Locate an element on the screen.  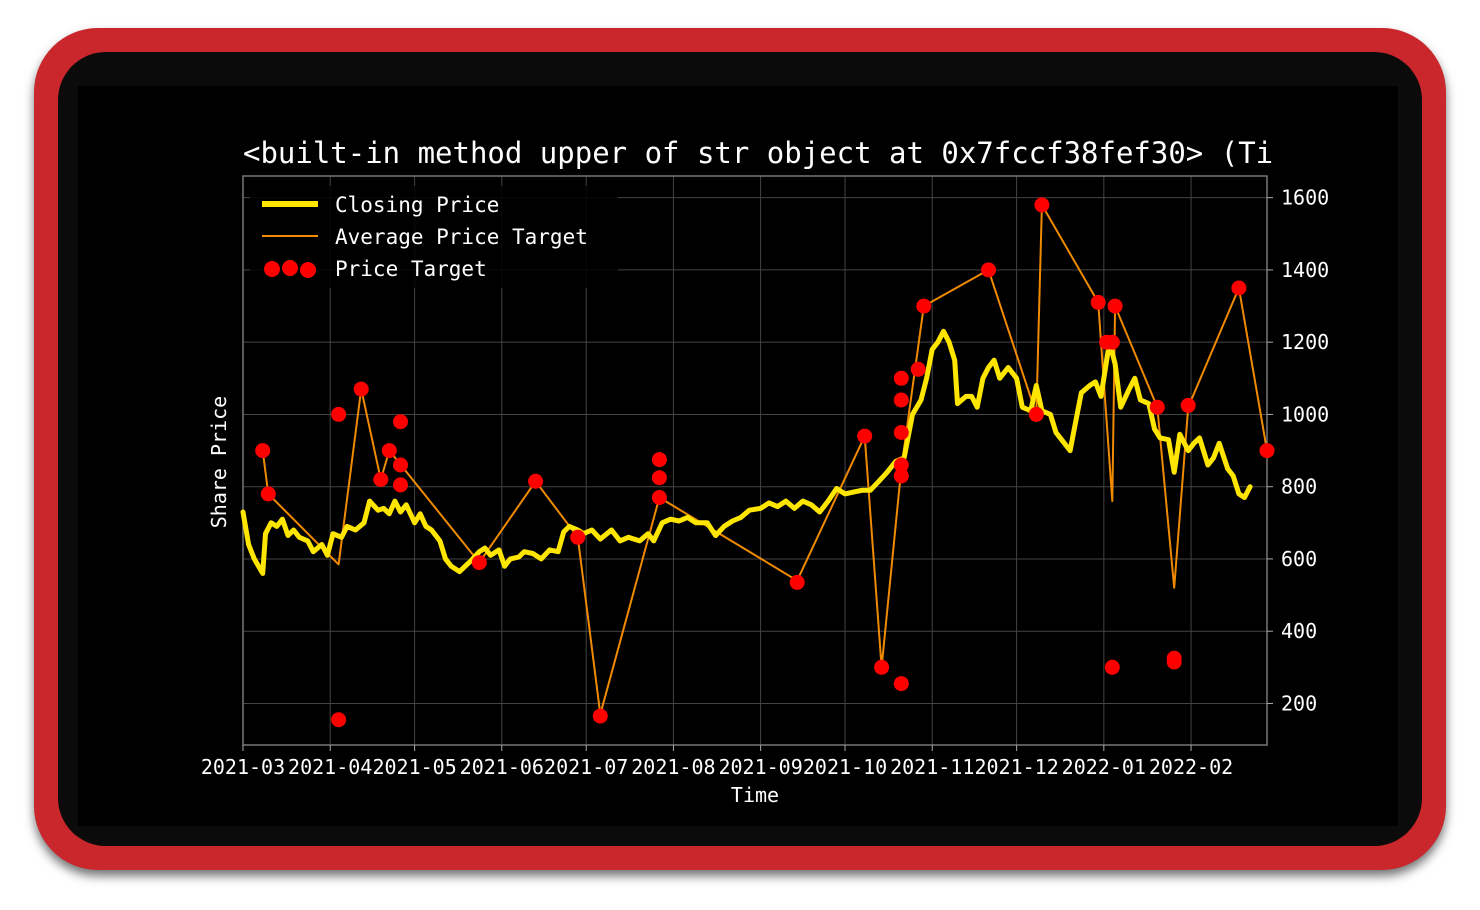
x-tick-label: 2021-03 is located at coordinates (243, 767).